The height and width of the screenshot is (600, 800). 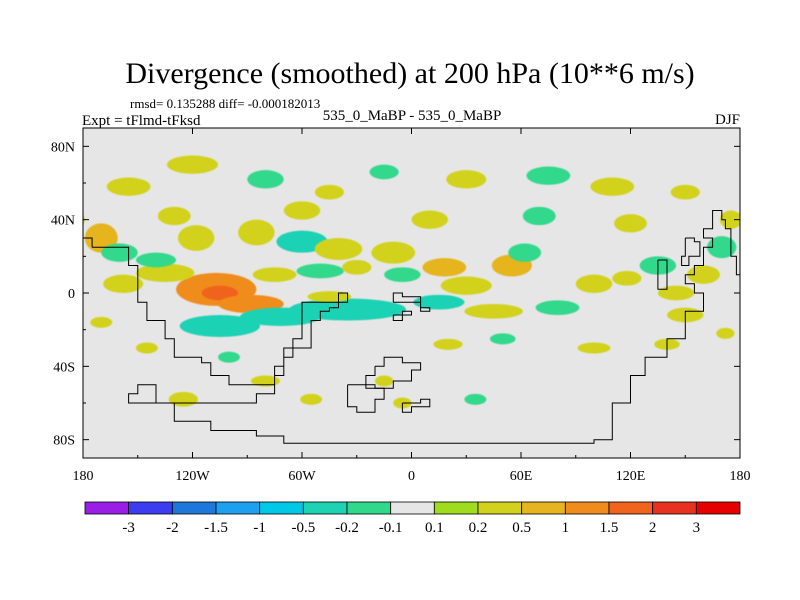 What do you see at coordinates (128, 528) in the screenshot?
I see `colorbar-label: -3` at bounding box center [128, 528].